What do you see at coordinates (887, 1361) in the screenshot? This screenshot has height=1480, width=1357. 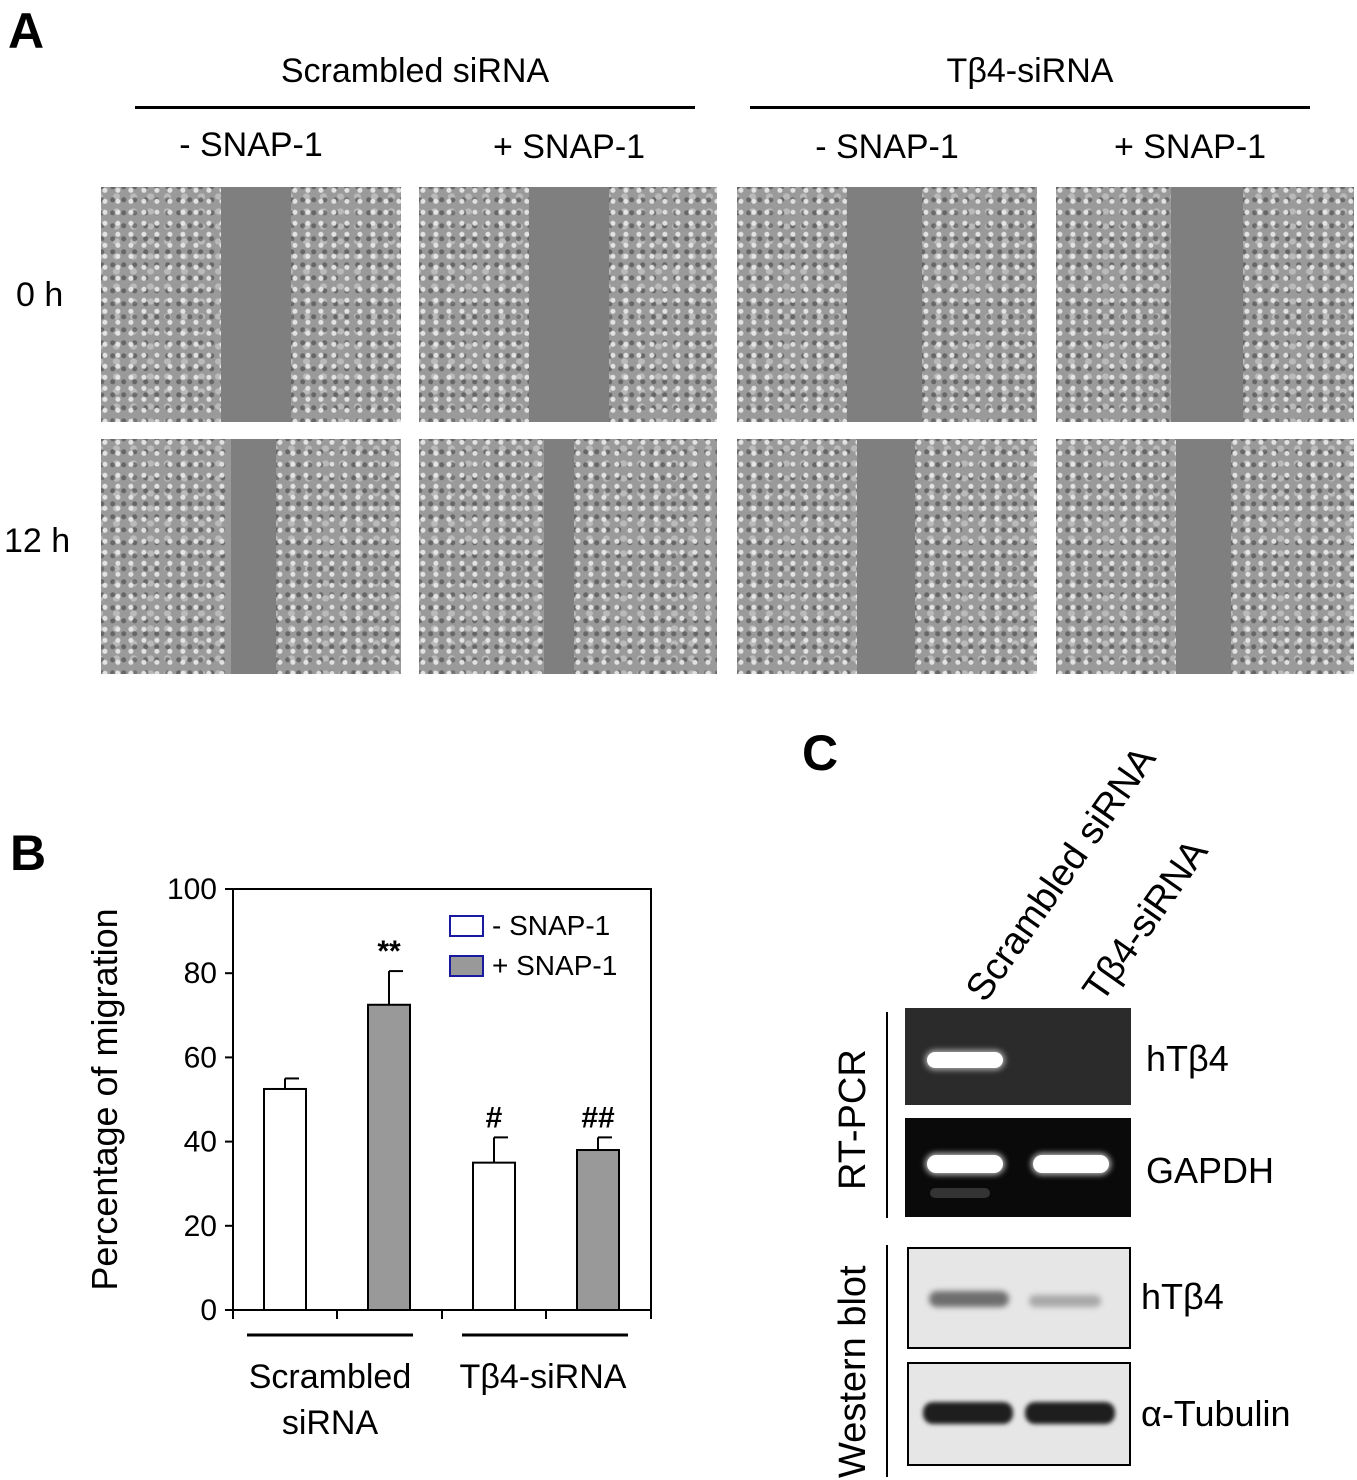 I see `western-bracket` at bounding box center [887, 1361].